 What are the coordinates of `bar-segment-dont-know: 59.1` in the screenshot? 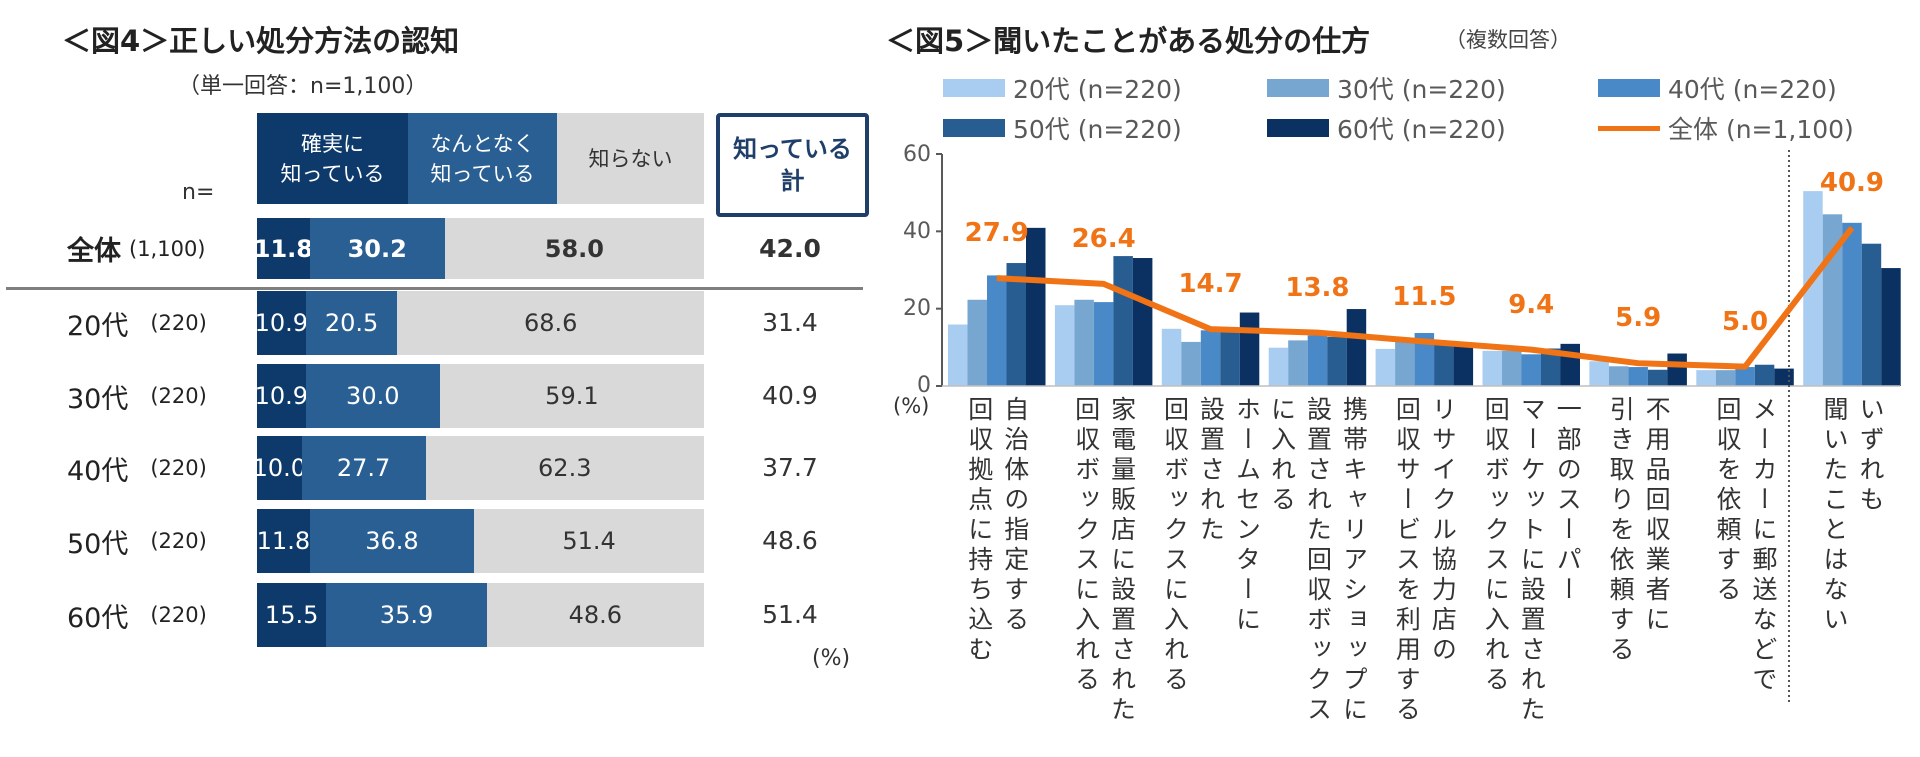 It's located at (571, 396).